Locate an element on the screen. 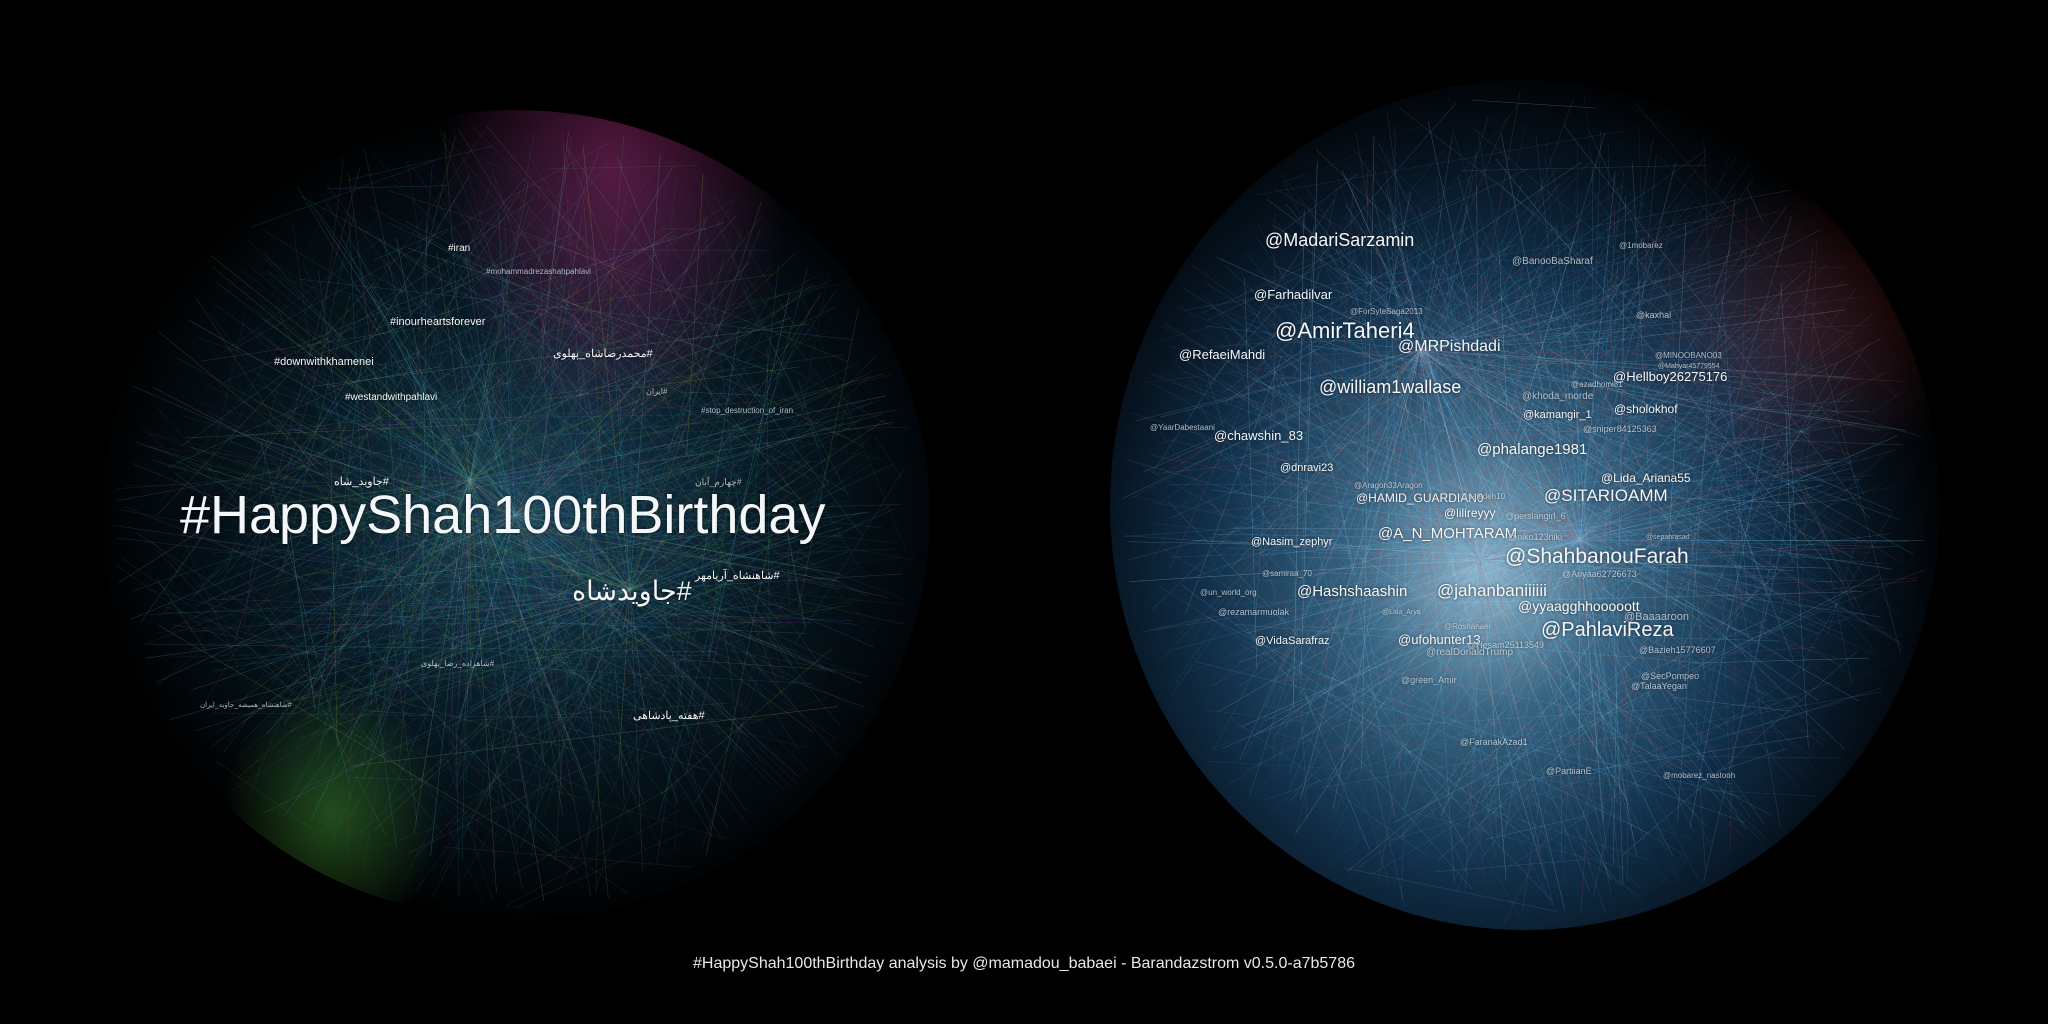 This screenshot has width=2048, height=1024. hashtag-label: #HappyShah100thBirthday is located at coordinates (503, 515).